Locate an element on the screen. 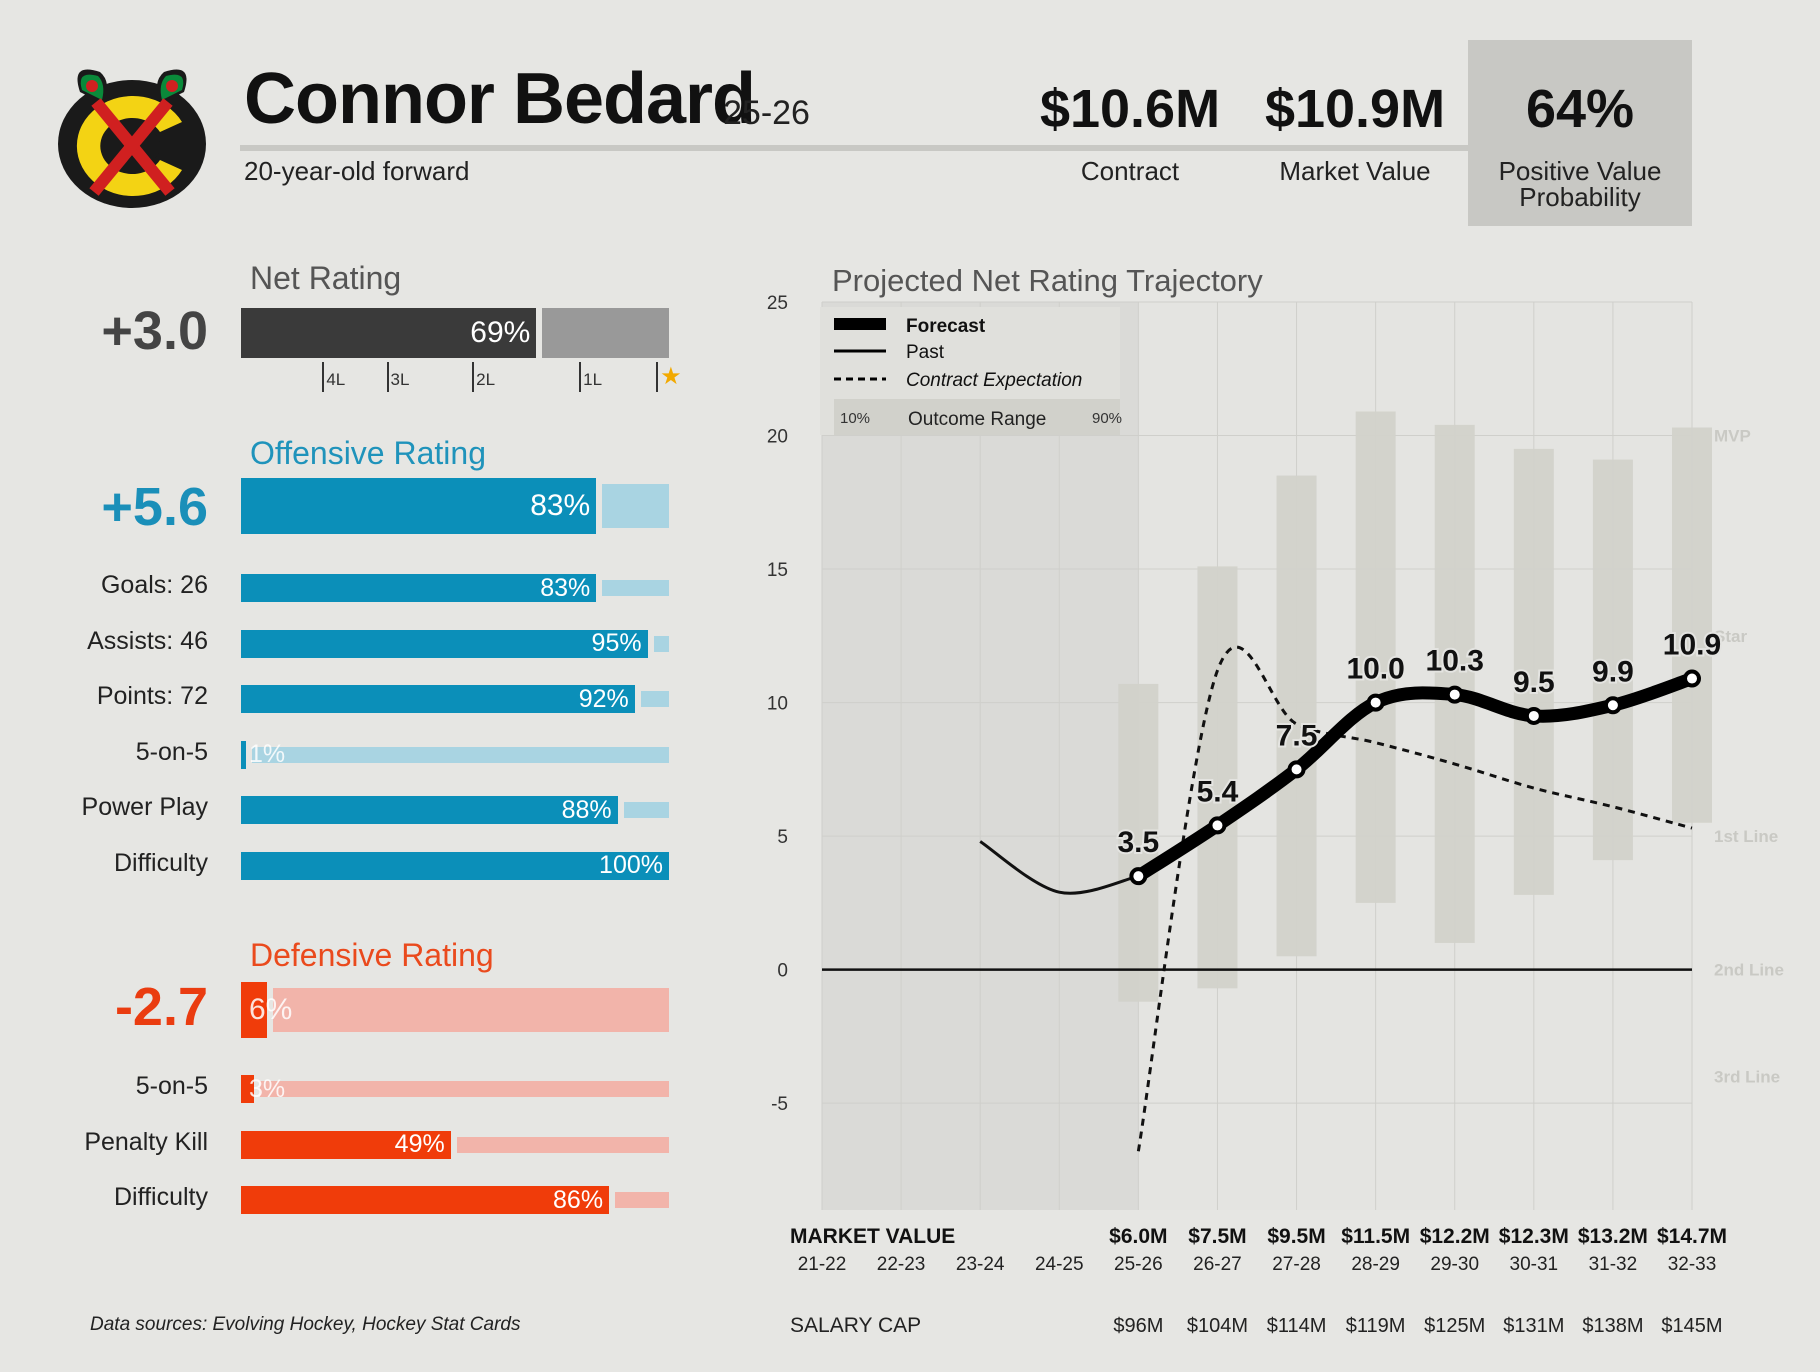  tier-label: Star is located at coordinates (1730, 636).